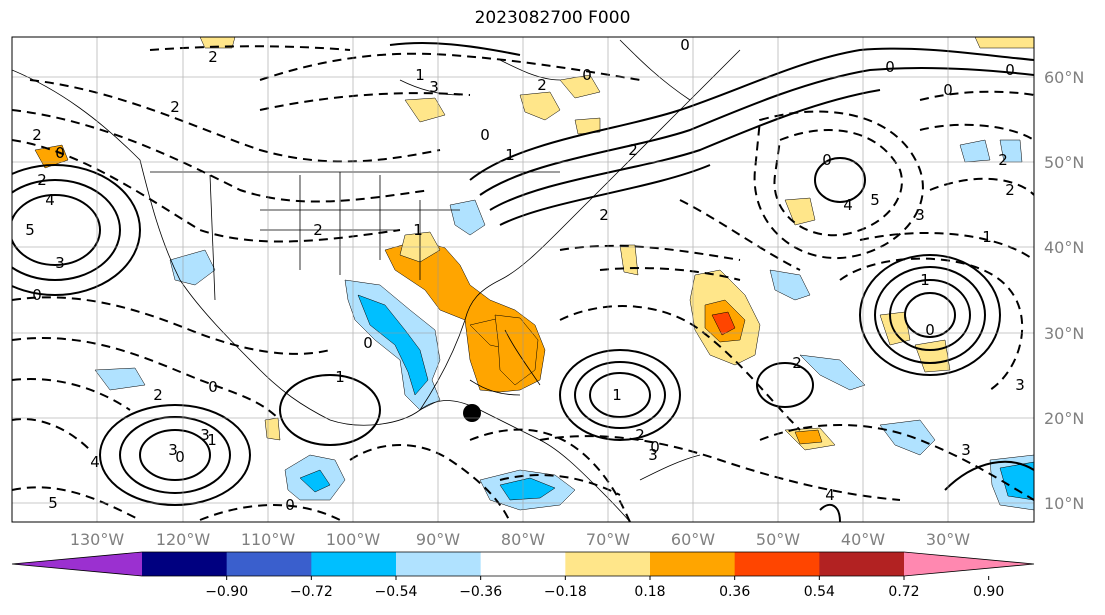 The image size is (1105, 615). I want to click on colorbar-tick-label: −0.90, so click(226, 592).